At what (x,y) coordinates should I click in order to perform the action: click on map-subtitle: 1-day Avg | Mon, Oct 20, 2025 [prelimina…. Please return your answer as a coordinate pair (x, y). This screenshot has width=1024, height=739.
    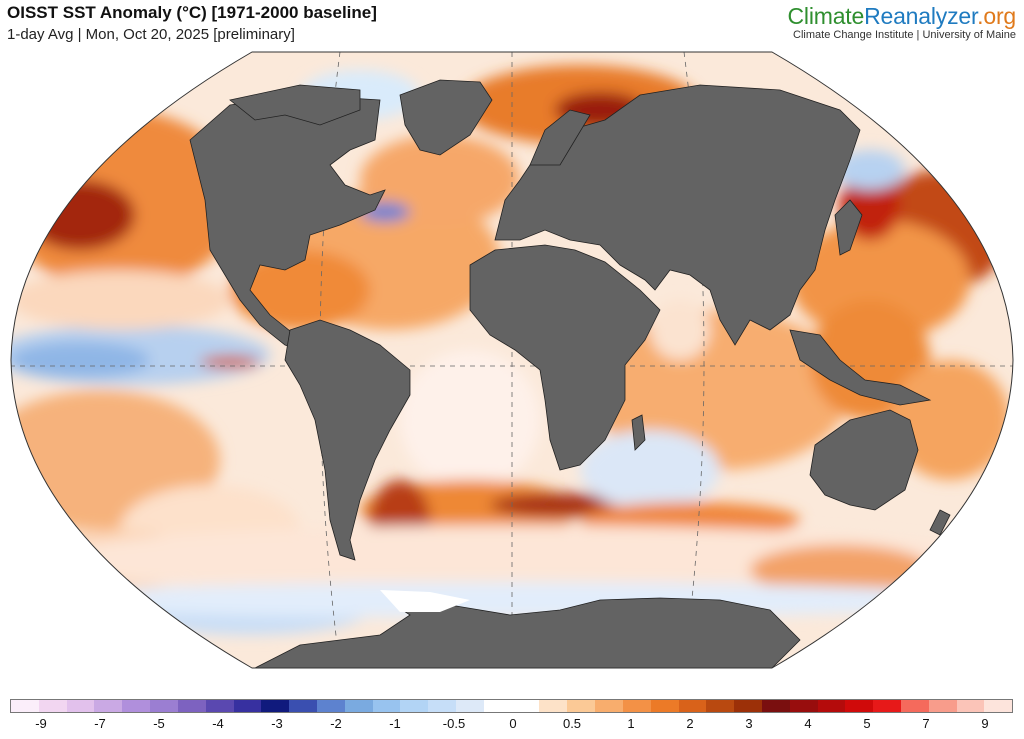
    Looking at the image, I should click on (151, 34).